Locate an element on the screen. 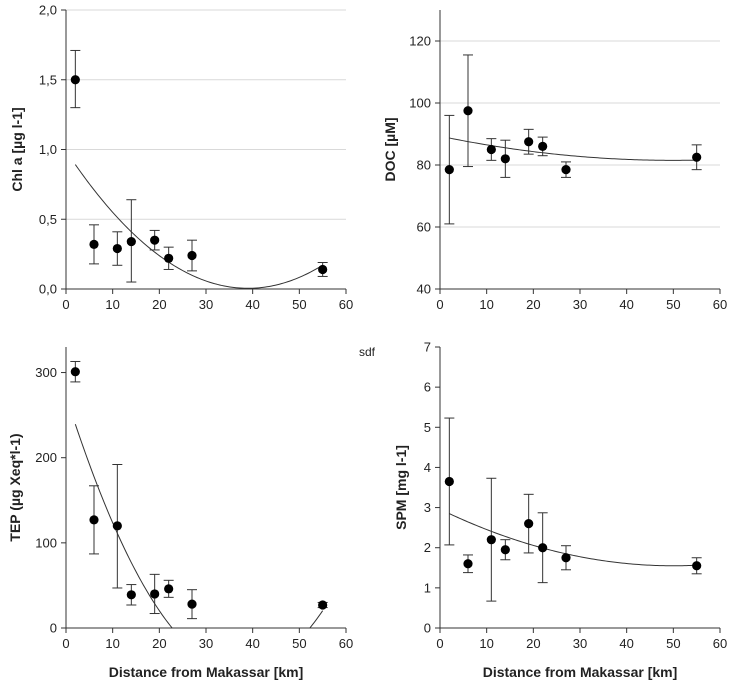 The height and width of the screenshot is (685, 737). y-tick-label: 6 is located at coordinates (427, 387).